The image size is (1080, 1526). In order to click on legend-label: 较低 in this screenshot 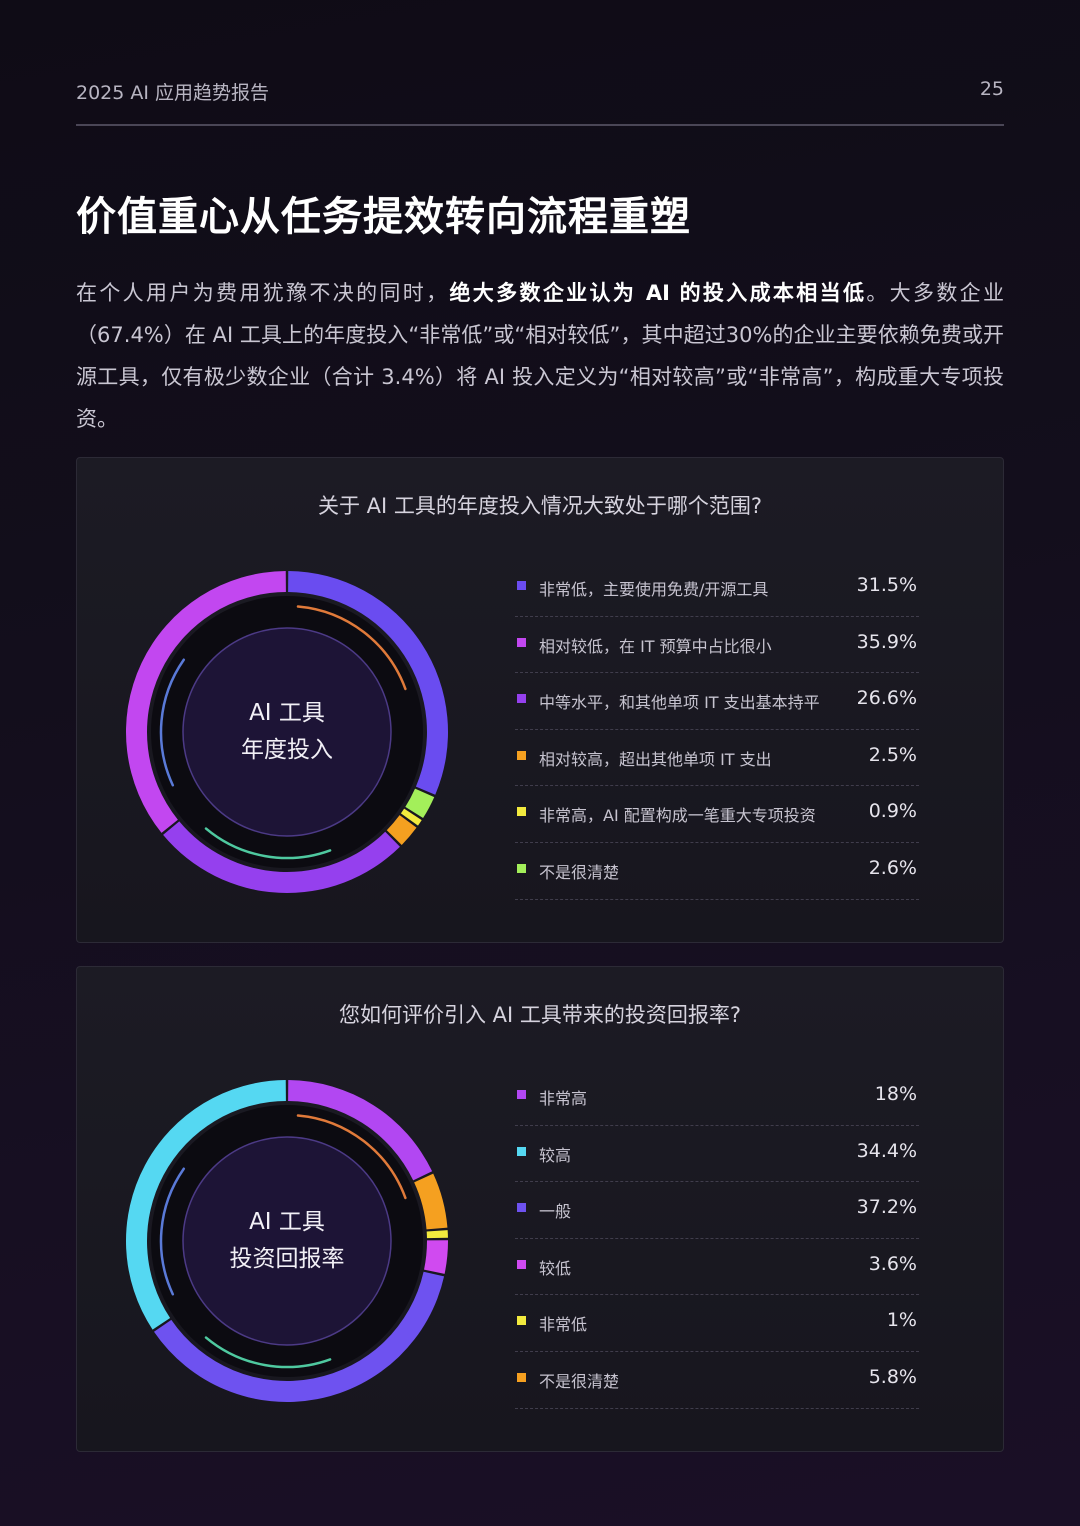, I will do `click(555, 1268)`.